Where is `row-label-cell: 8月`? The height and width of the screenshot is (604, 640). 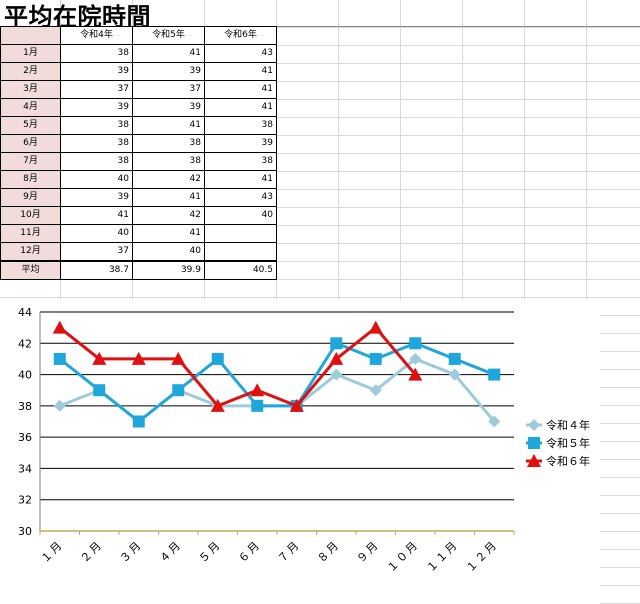 row-label-cell: 8月 is located at coordinates (30, 179).